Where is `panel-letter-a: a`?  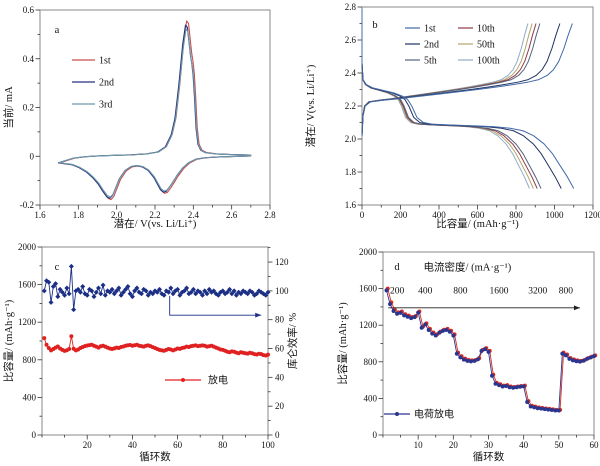 panel-letter-a: a is located at coordinates (57, 30).